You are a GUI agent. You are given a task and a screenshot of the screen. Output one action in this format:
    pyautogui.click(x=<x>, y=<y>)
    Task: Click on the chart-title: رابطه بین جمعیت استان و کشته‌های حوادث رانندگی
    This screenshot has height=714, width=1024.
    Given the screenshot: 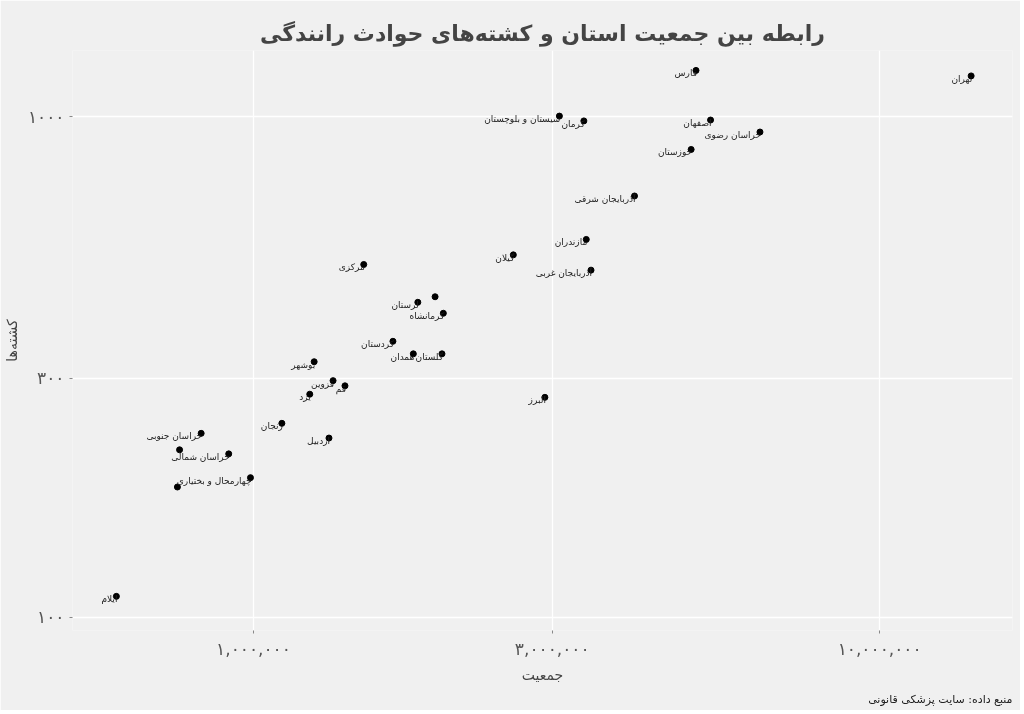 What is the action you would take?
    pyautogui.click(x=542, y=33)
    